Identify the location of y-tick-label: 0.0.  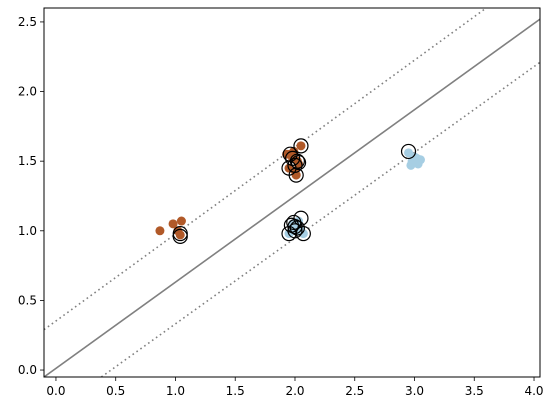
(27, 370).